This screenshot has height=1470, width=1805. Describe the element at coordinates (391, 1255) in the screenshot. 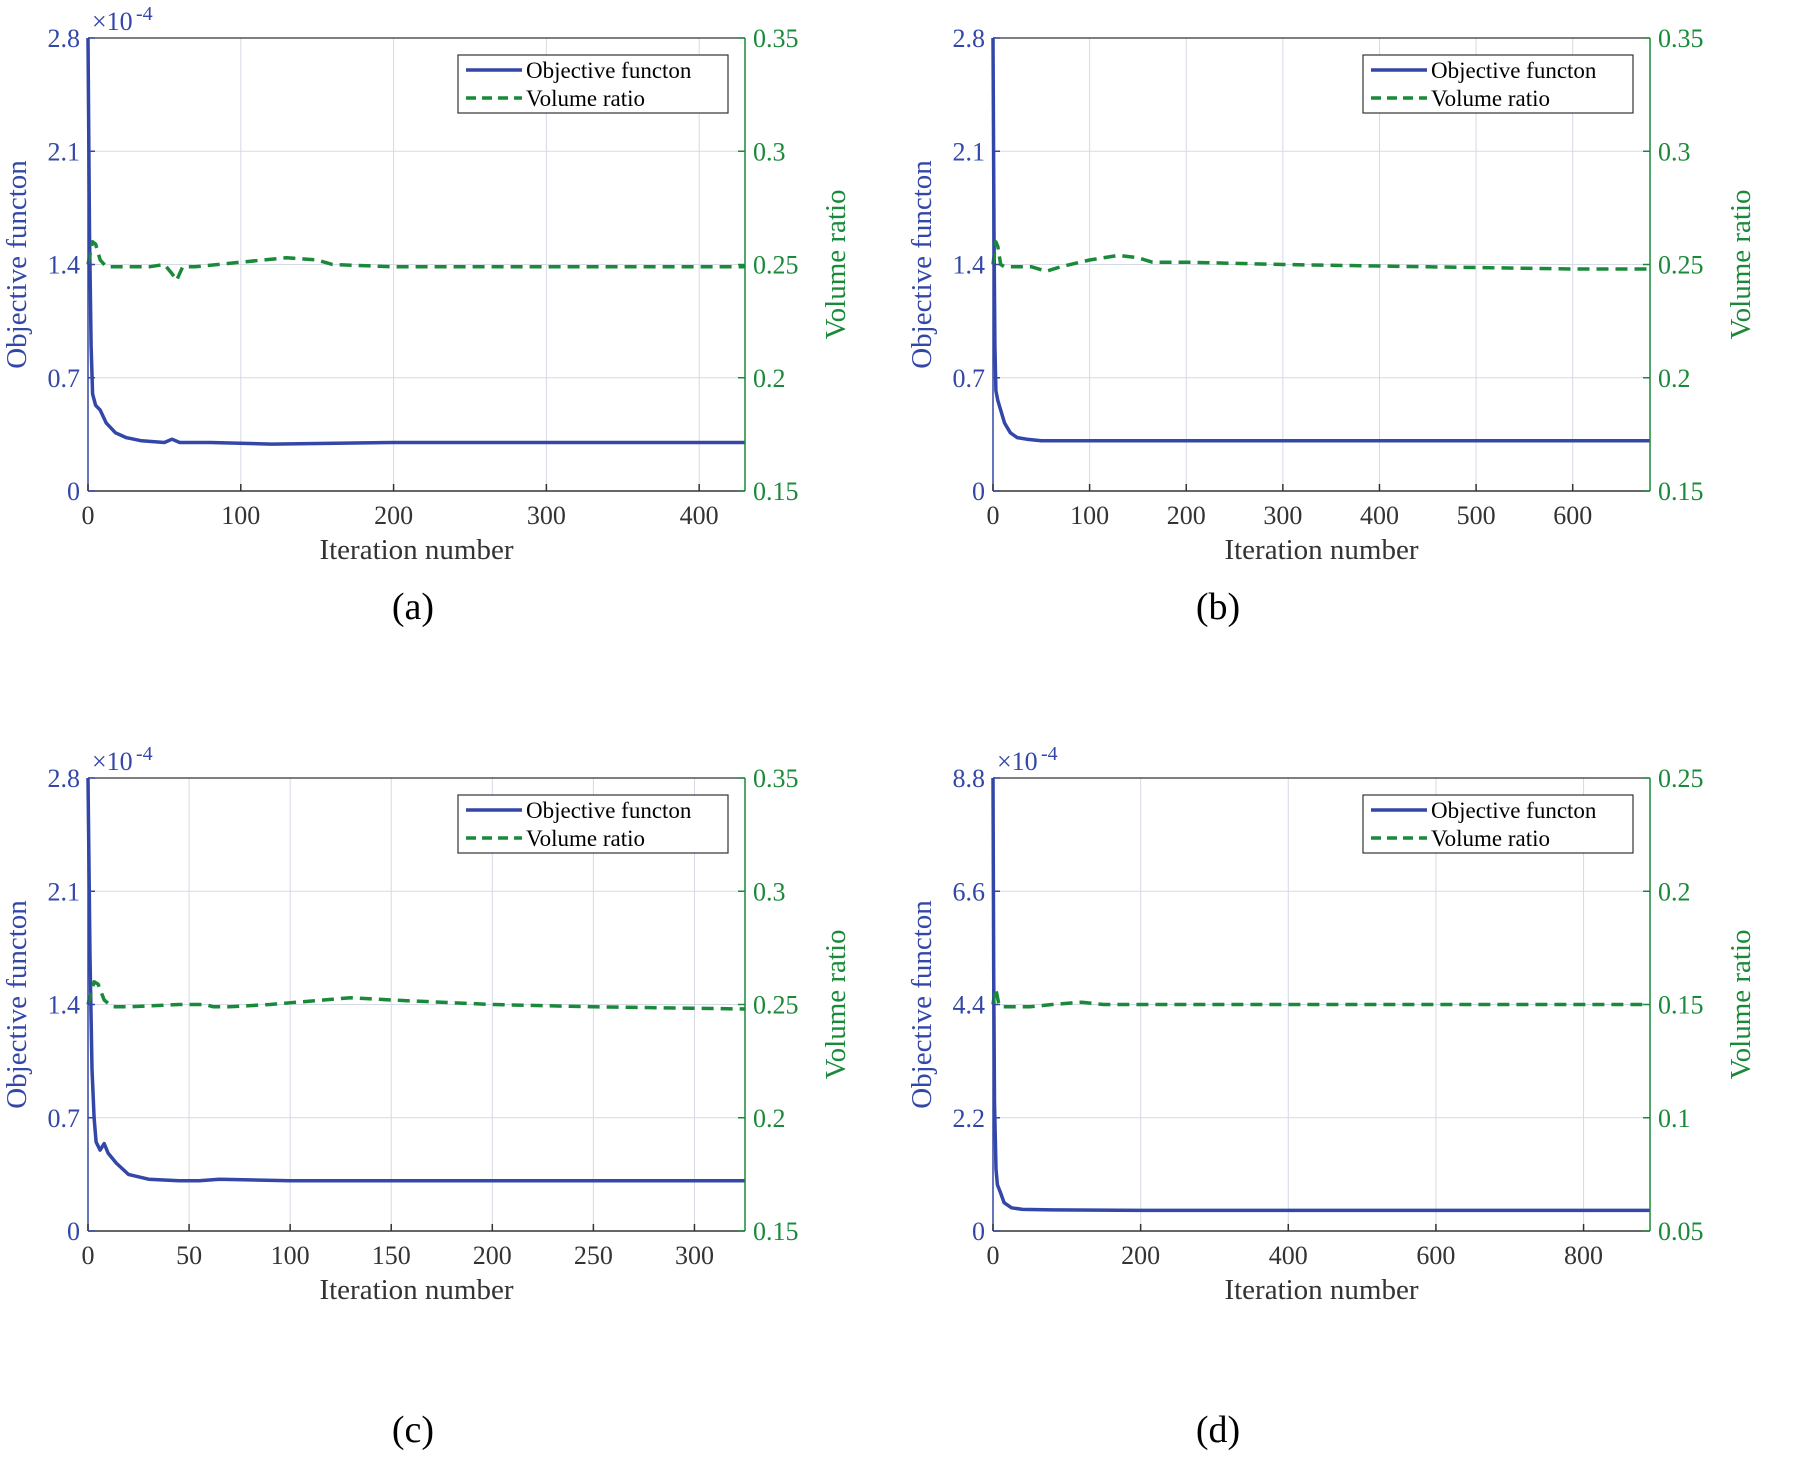

I see `x-tick-label: 150` at that location.